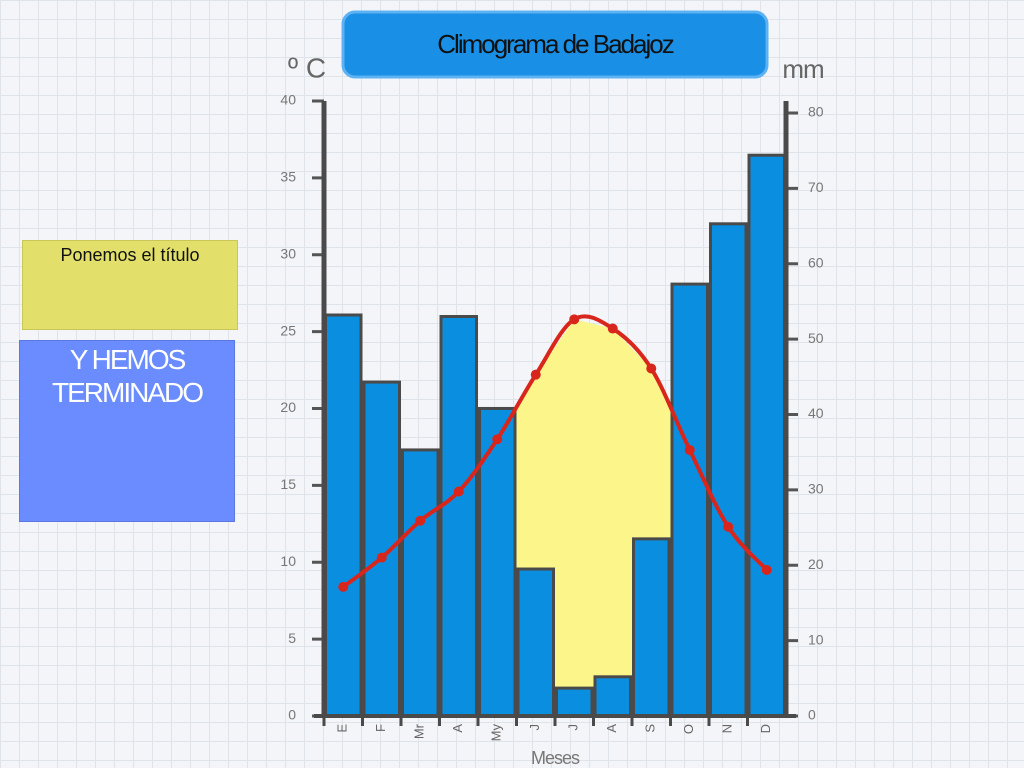  What do you see at coordinates (650, 728) in the screenshot?
I see `x-tick-label: S` at bounding box center [650, 728].